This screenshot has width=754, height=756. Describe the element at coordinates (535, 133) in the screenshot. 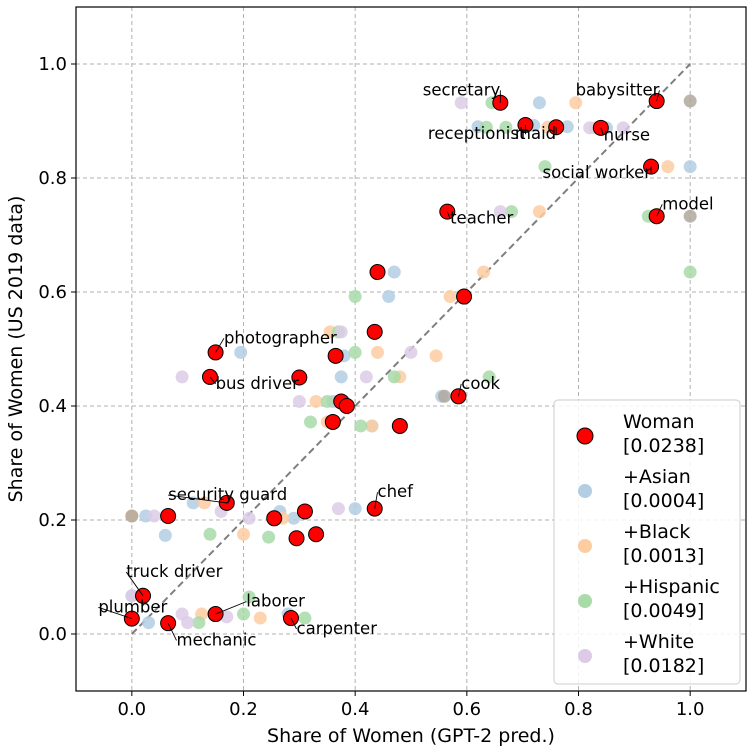

I see `annotation-label: maid` at that location.